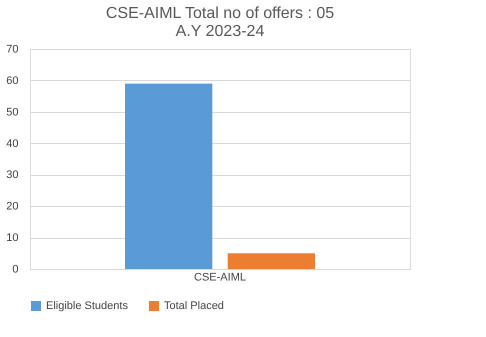 This screenshot has width=486, height=337. Describe the element at coordinates (12, 144) in the screenshot. I see `y-tick-label: 40` at that location.